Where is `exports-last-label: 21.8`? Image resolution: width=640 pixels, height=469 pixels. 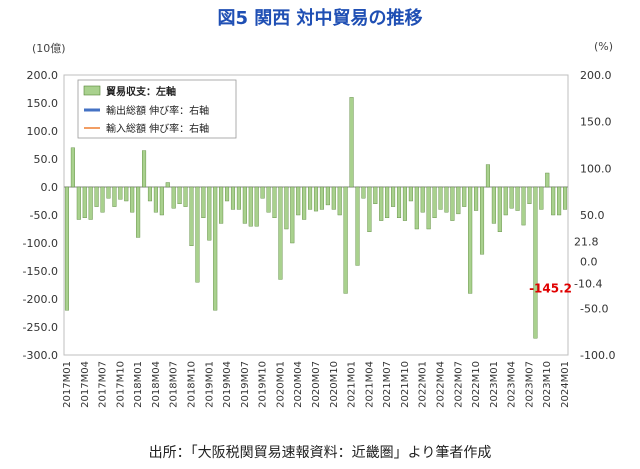 exports-last-label: 21.8 is located at coordinates (586, 241).